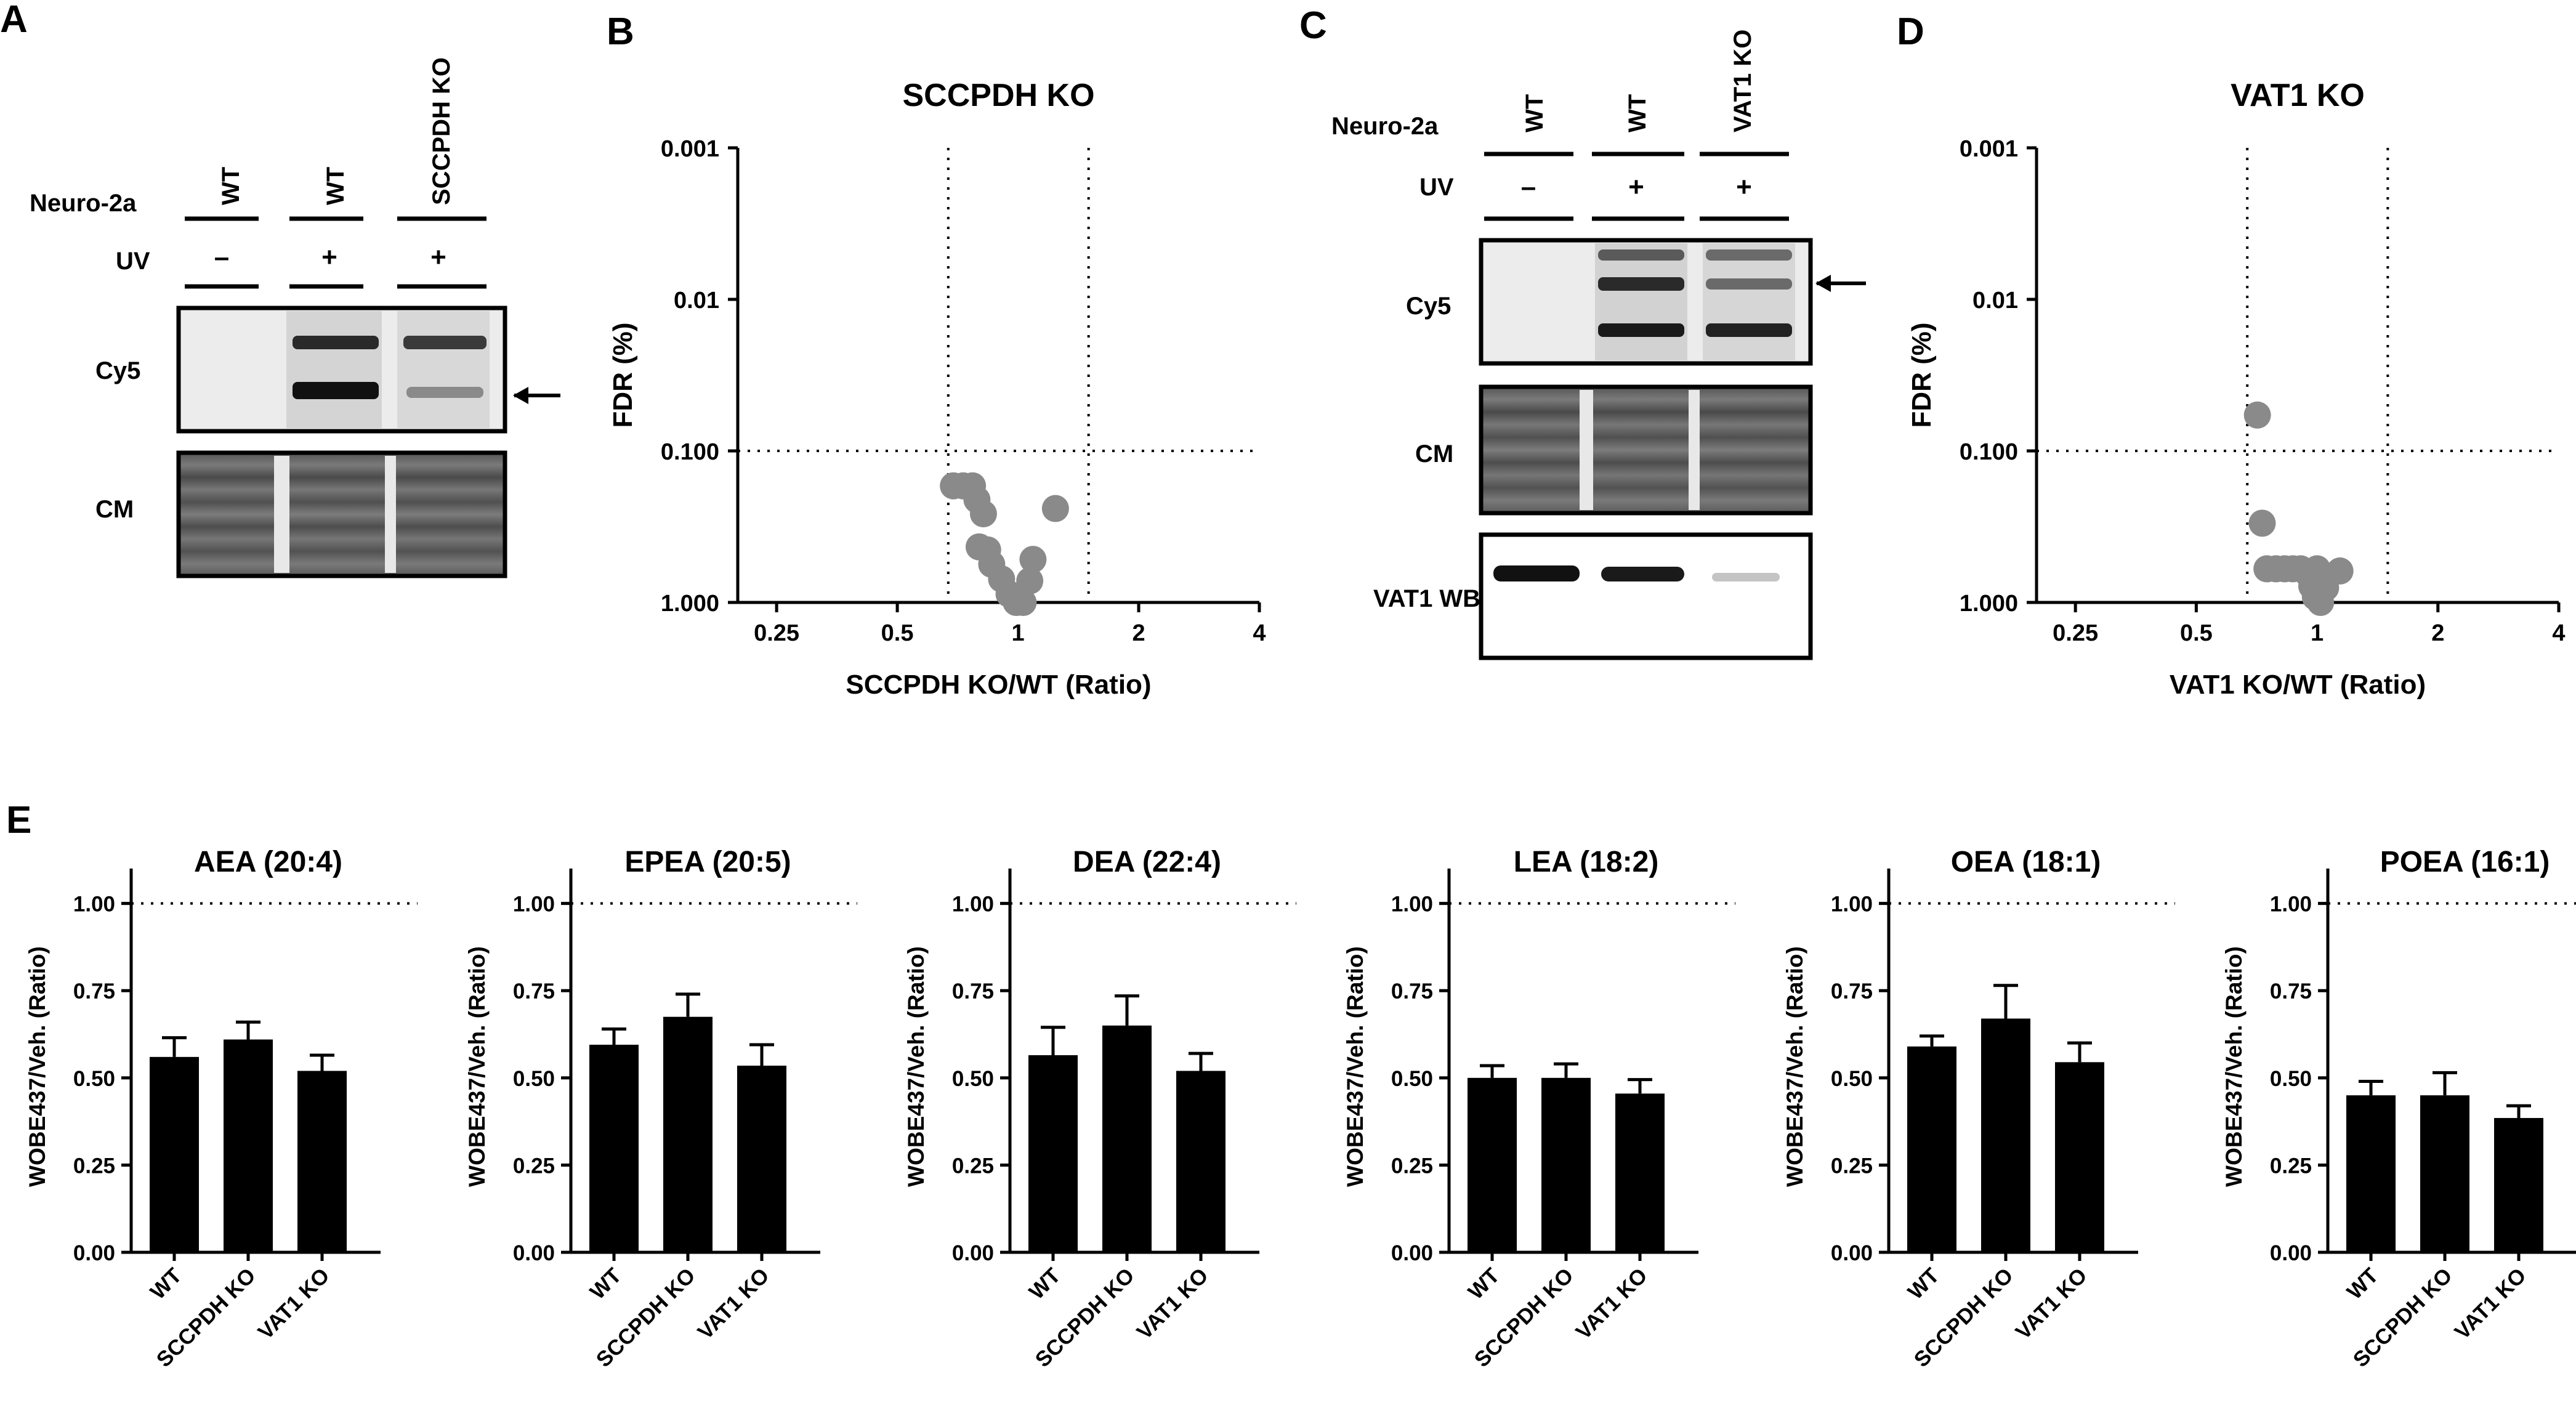 Image resolution: width=2576 pixels, height=1410 pixels. I want to click on y-tick-label: 1.000, so click(690, 604).